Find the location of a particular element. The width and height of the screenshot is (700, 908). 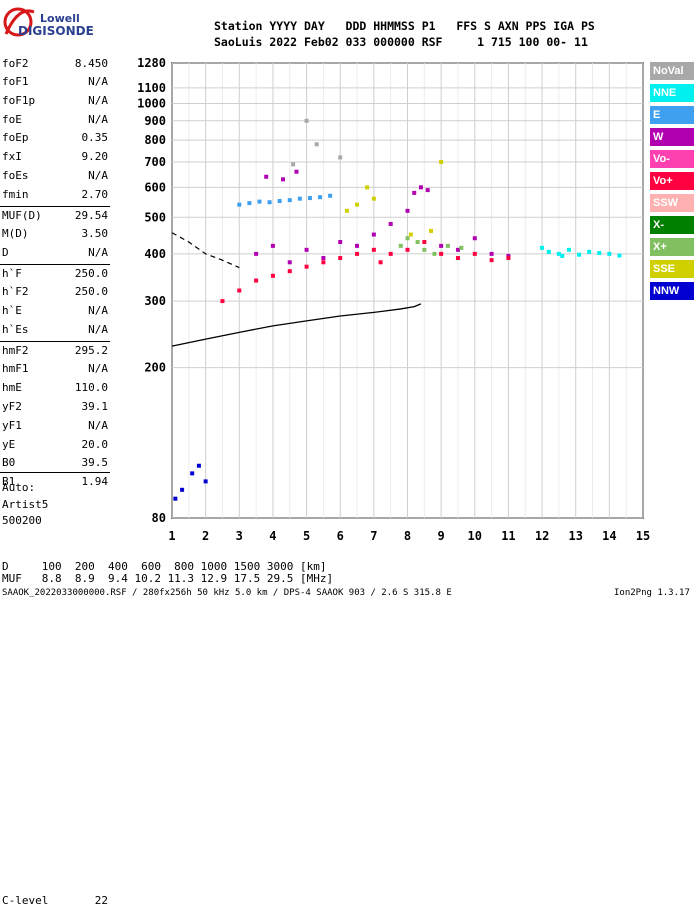

param-row-md: M(D) 3.50 is located at coordinates (55, 234).